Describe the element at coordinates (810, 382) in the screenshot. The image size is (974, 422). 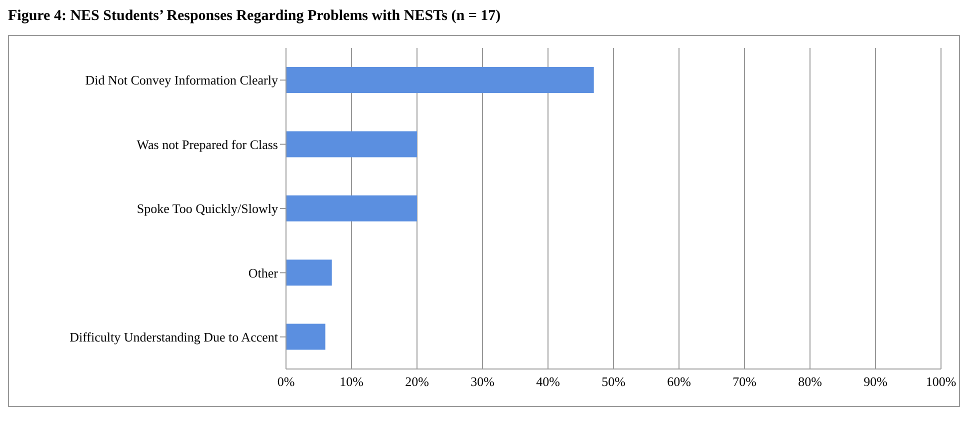
I see `x-tick-label: 80%` at that location.